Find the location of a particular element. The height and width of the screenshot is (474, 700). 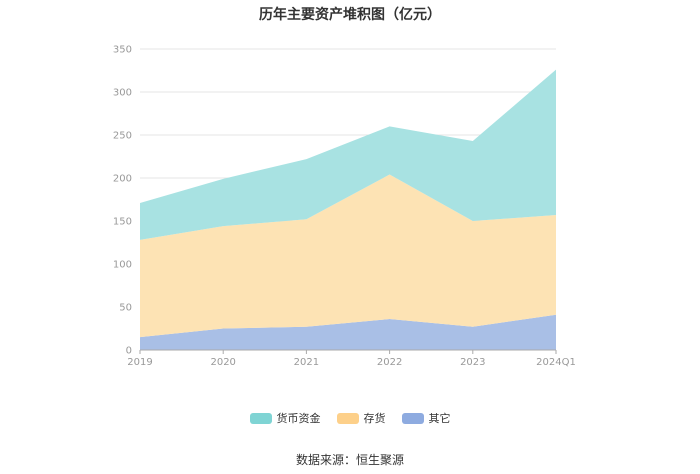

legend-swatch-inventory is located at coordinates (347, 418).